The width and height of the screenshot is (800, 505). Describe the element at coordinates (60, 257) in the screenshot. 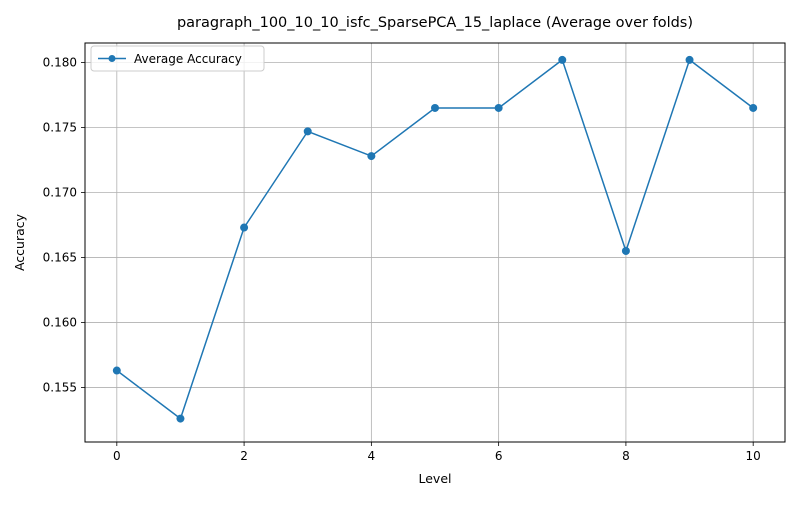

I see `y-tick-label: 0.165` at that location.